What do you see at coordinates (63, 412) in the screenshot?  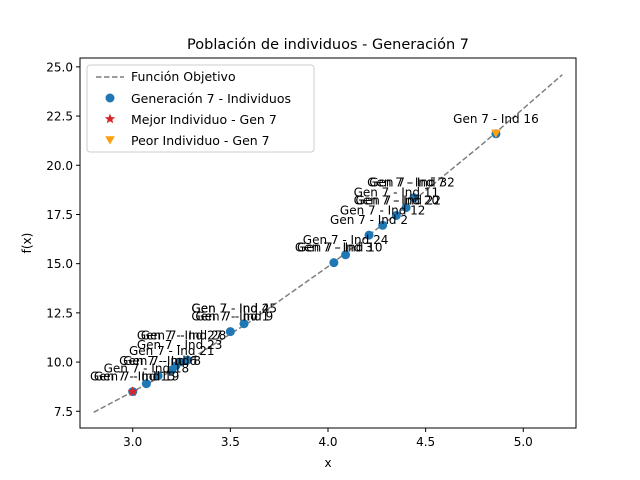 I see `y-tick-label: 7.5` at bounding box center [63, 412].